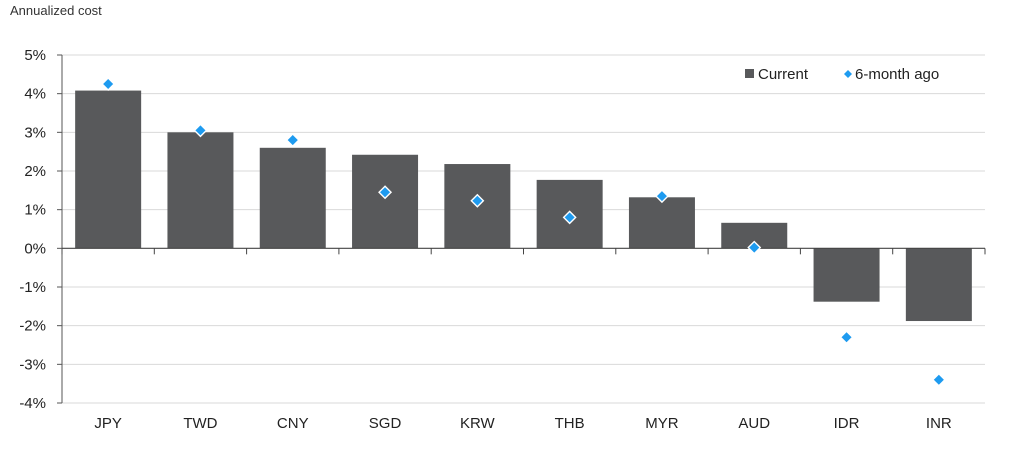  What do you see at coordinates (200, 423) in the screenshot?
I see `x-tick-label: TWD` at bounding box center [200, 423].